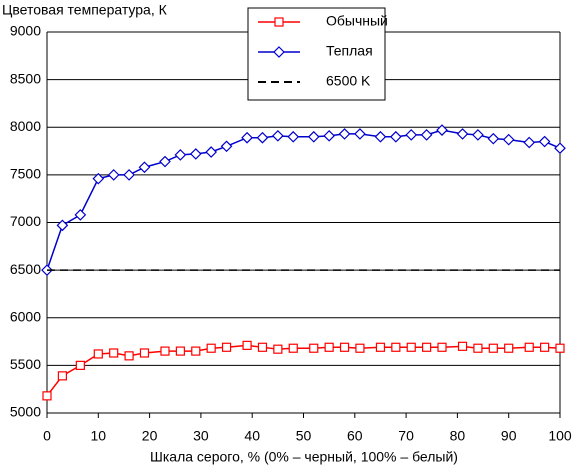  What do you see at coordinates (316, 54) in the screenshot?
I see `legend-box` at bounding box center [316, 54].